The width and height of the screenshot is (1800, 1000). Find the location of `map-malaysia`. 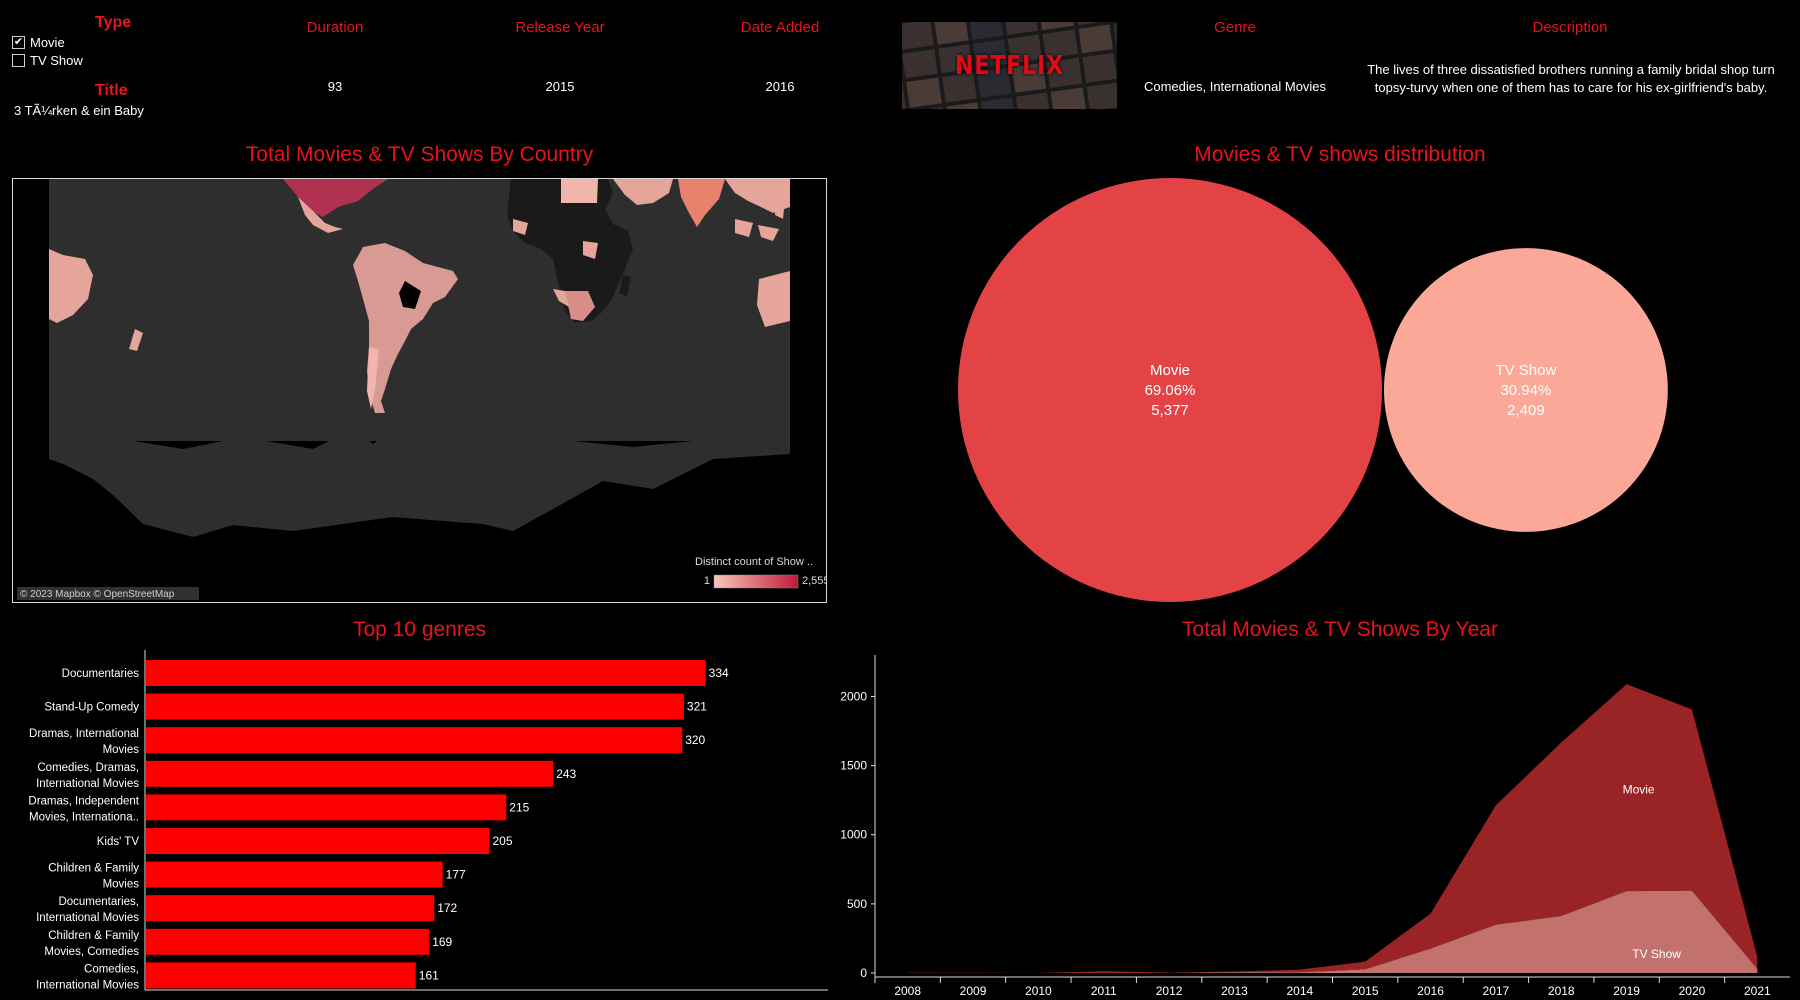

map-malaysia is located at coordinates (744, 228).